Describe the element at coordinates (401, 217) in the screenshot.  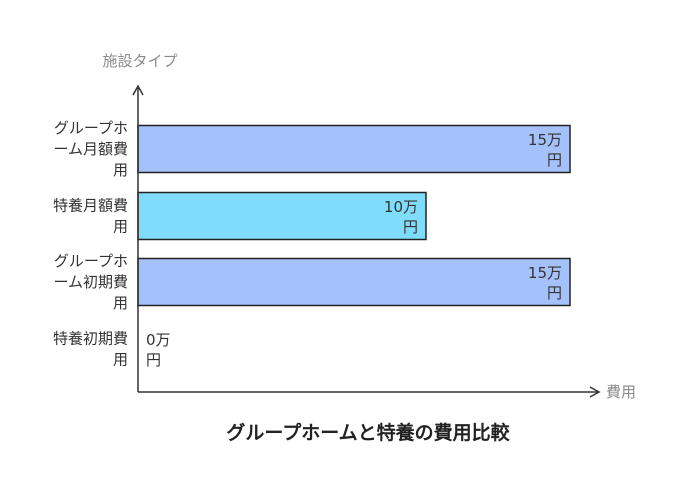
I see `value-label-1: 10万円` at that location.